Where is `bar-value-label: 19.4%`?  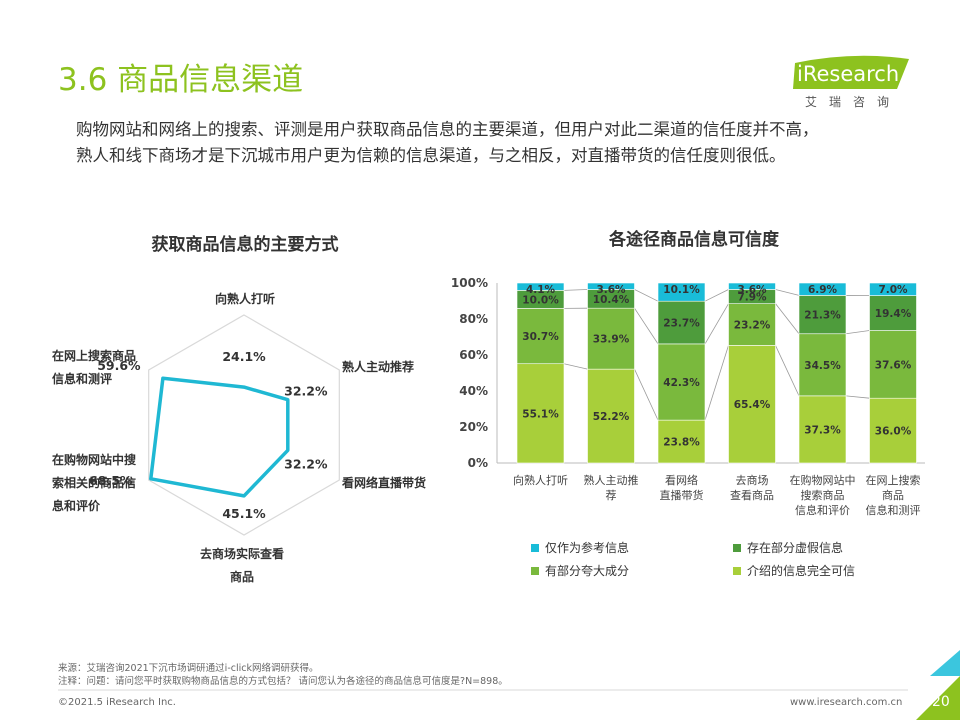
bar-value-label: 19.4% is located at coordinates (893, 314).